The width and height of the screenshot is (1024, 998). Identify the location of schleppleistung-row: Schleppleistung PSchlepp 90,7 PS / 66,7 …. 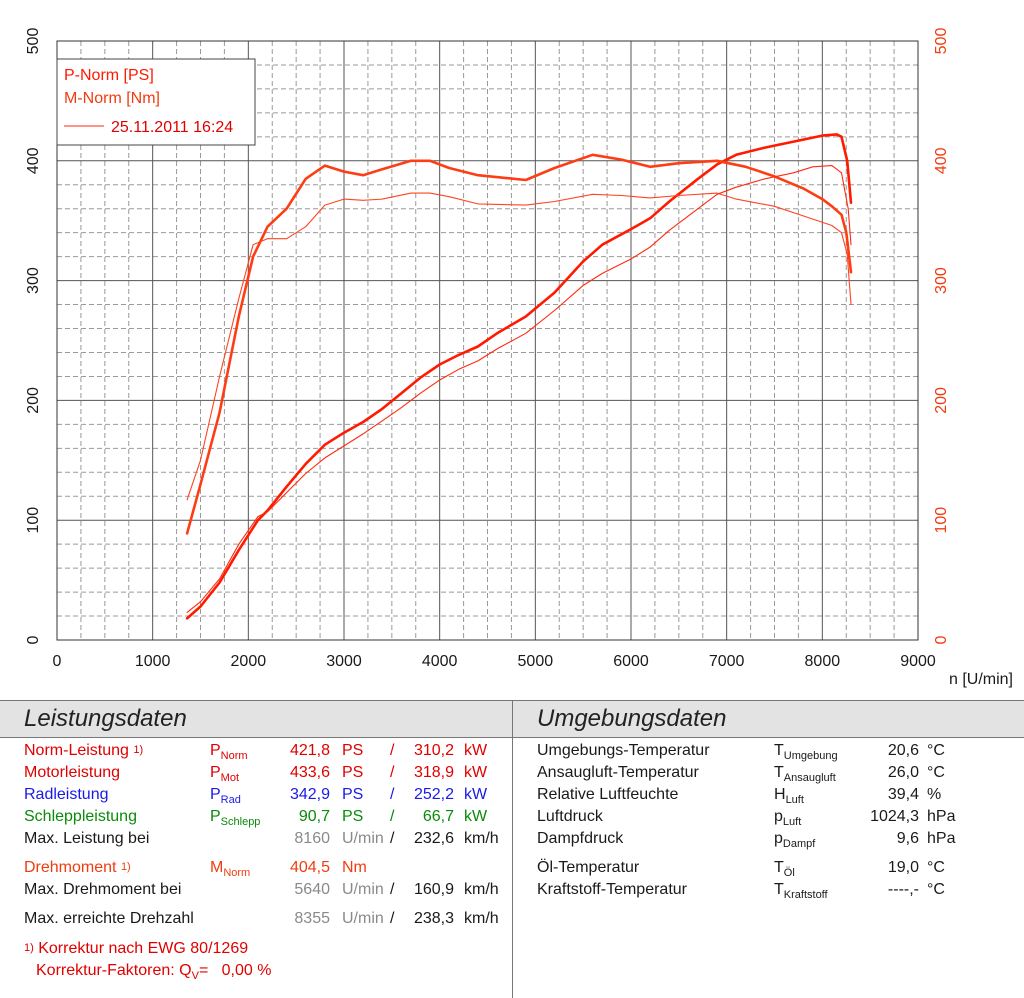
(264, 818).